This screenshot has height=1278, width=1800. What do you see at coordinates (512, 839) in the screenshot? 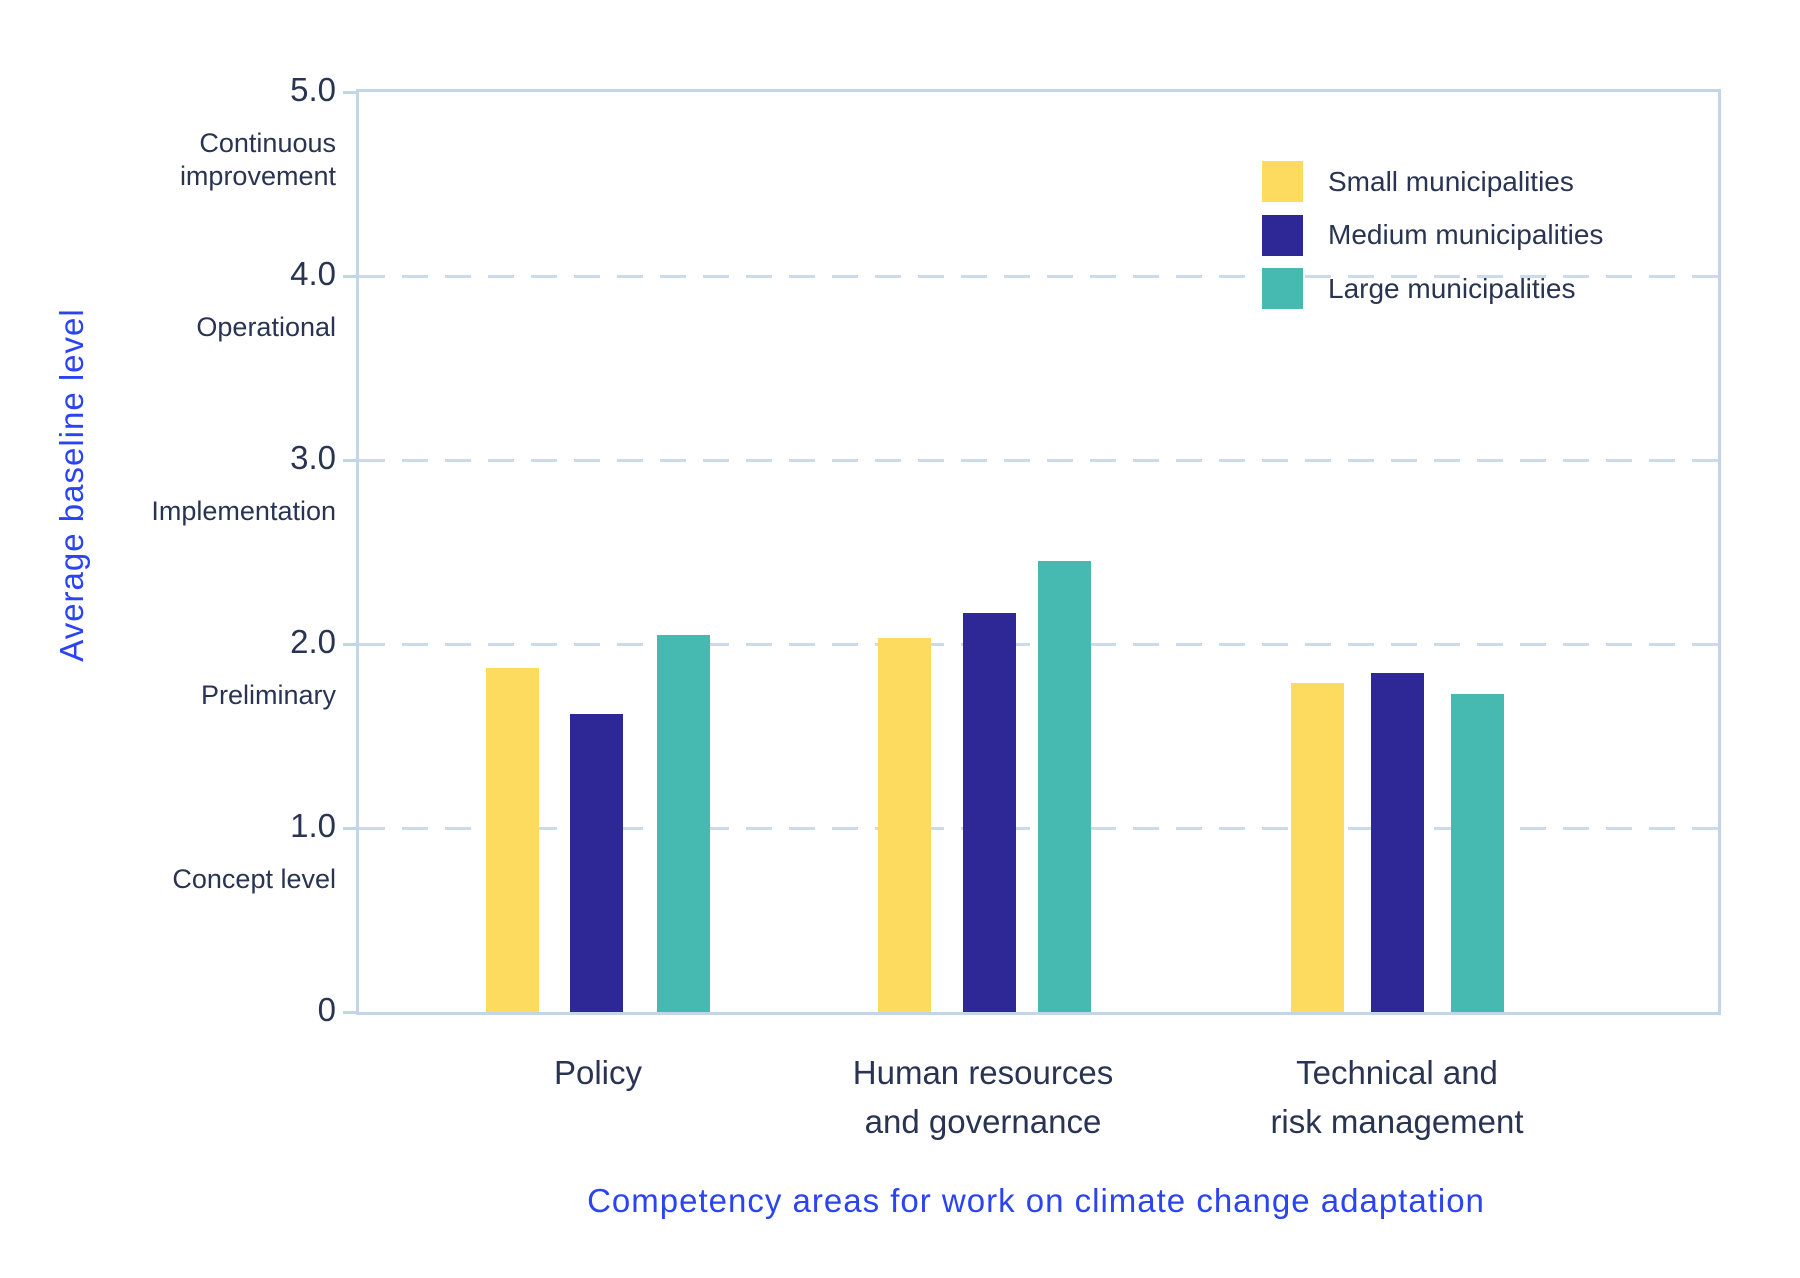
I see `bar-small-municipalities-policy` at bounding box center [512, 839].